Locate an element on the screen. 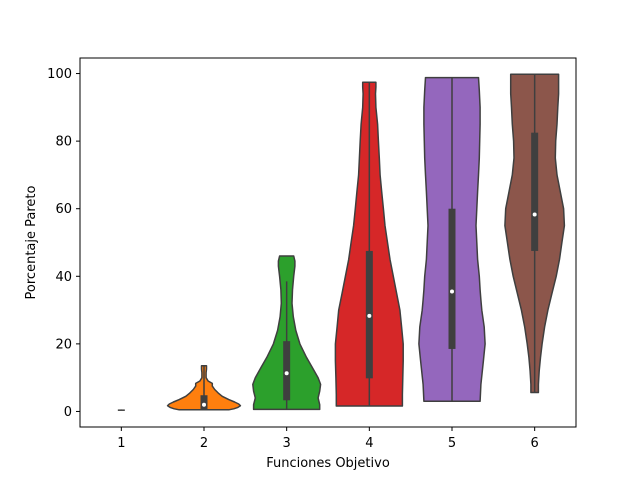 The width and height of the screenshot is (640, 480). y-tick-label-40: 40 is located at coordinates (63, 277).